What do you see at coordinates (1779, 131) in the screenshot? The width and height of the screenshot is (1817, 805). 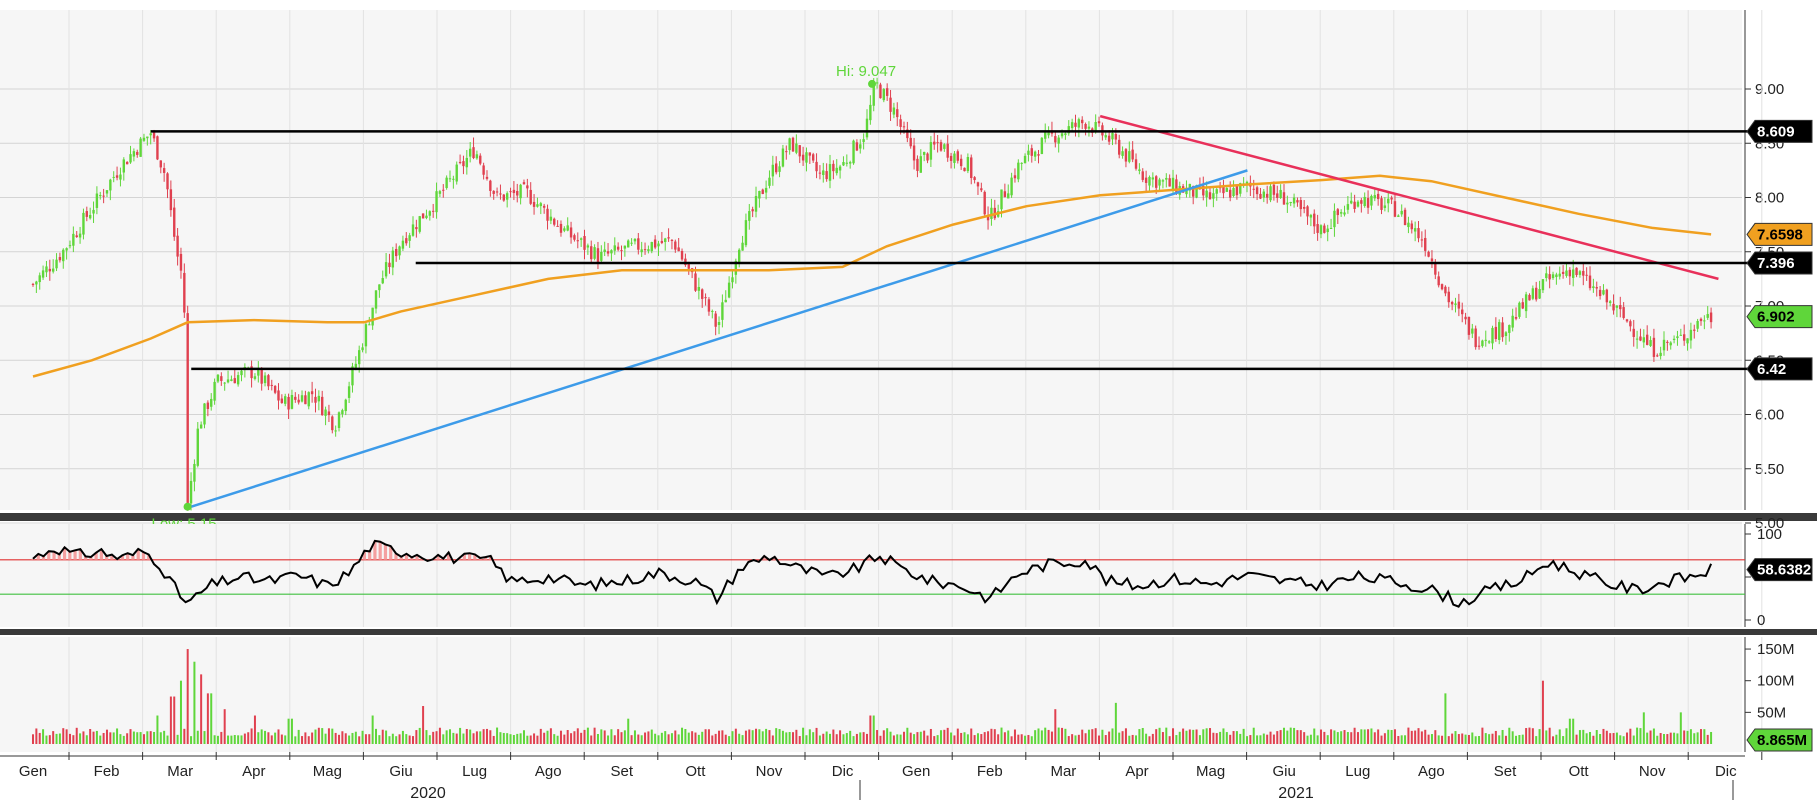 I see `level-tag-box` at bounding box center [1779, 131].